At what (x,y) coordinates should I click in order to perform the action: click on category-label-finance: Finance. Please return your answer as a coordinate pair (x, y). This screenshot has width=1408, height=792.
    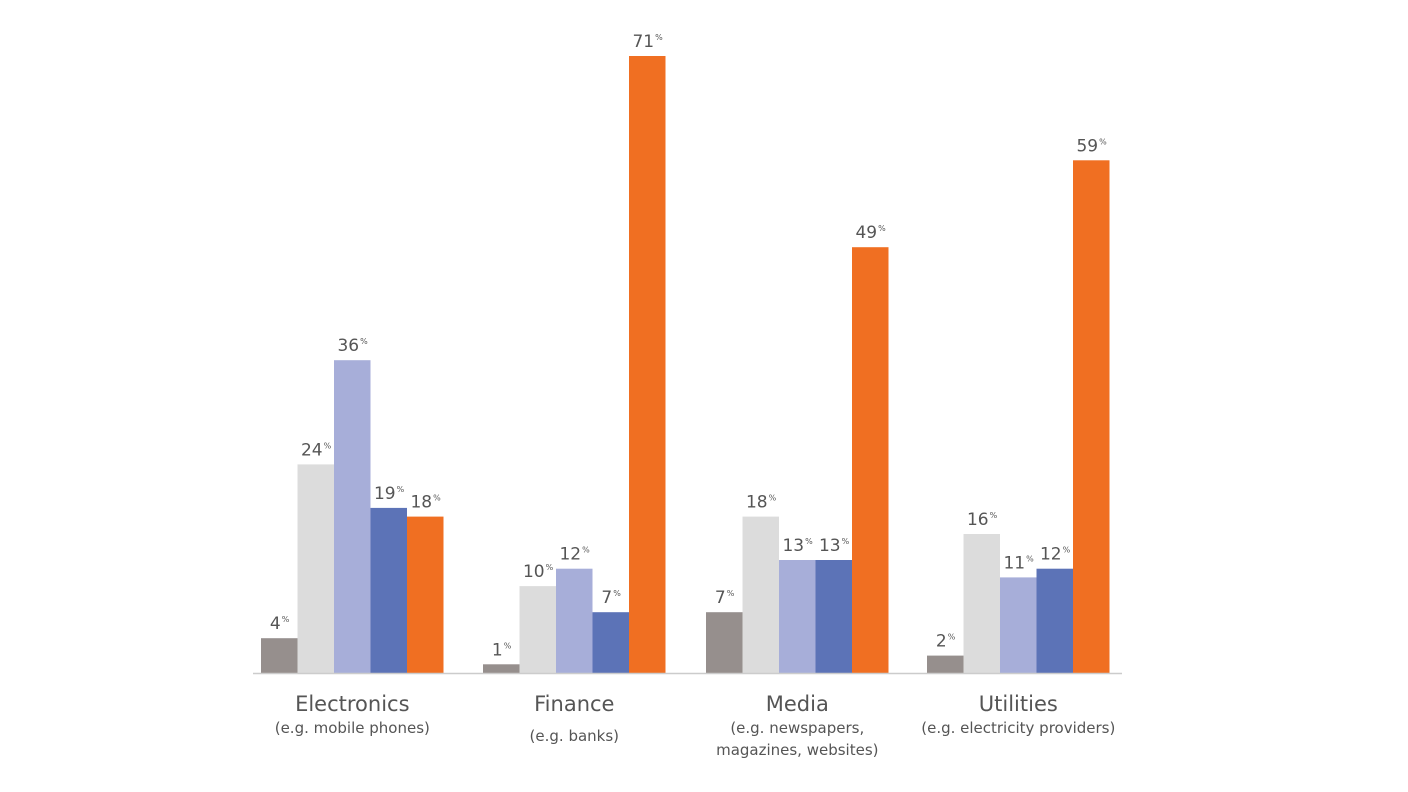
    Looking at the image, I should click on (574, 704).